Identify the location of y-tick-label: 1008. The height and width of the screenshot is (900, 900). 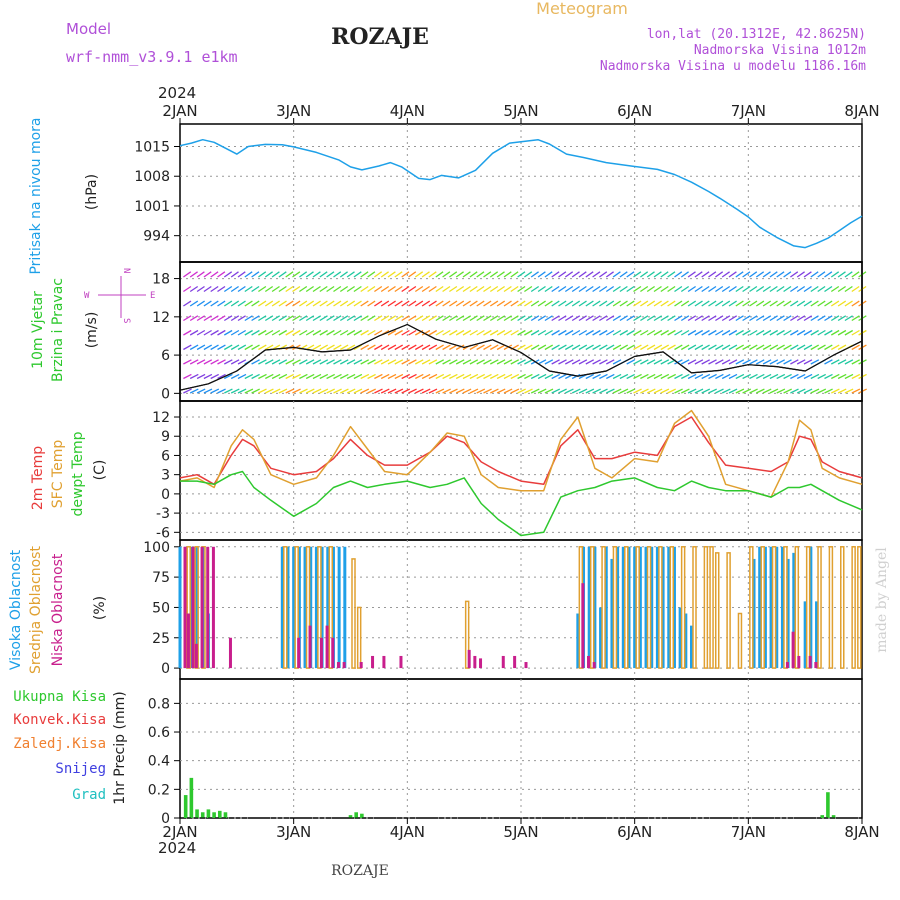
(152, 177).